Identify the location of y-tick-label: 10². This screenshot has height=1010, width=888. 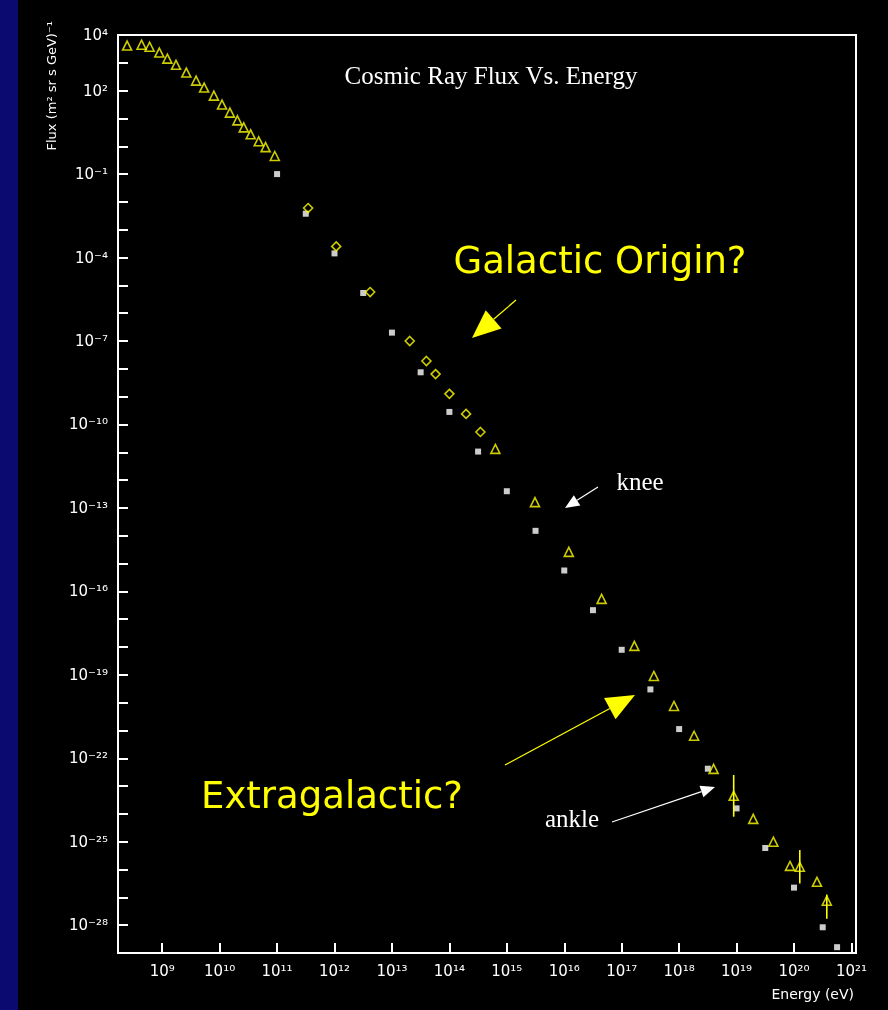
(95, 90).